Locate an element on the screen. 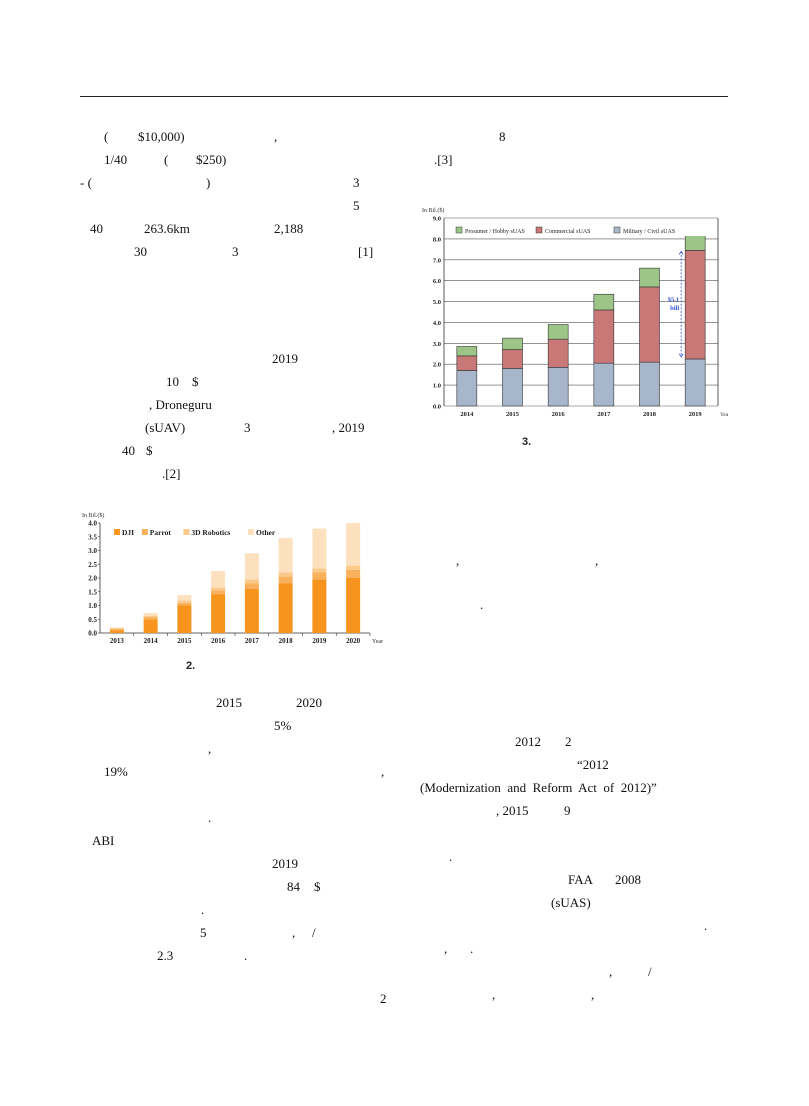 The width and height of the screenshot is (809, 1106). legend-label: Parrot is located at coordinates (161, 532).